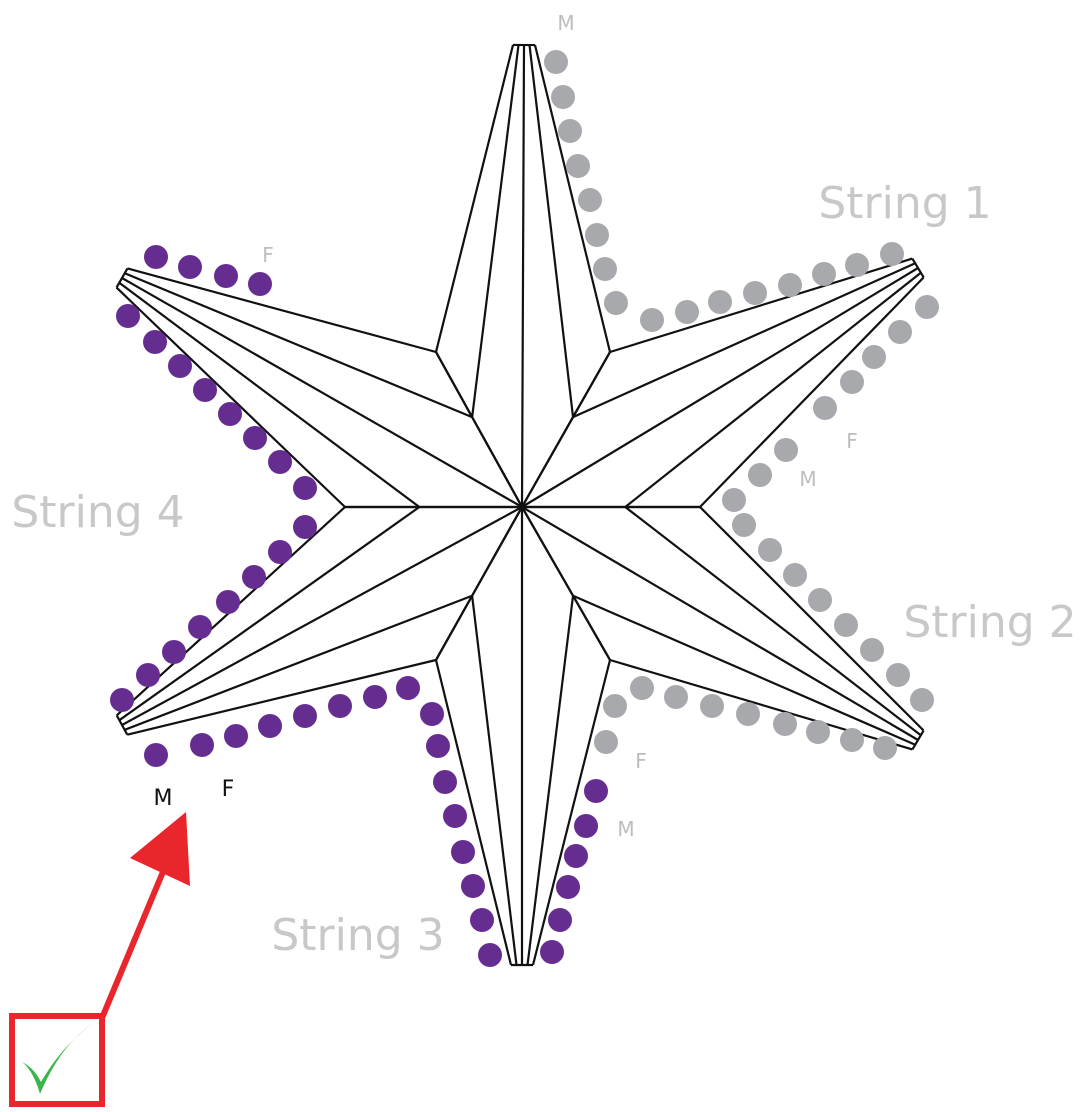 The image size is (1088, 1112). I want to click on checkmark, so click(57, 1059).